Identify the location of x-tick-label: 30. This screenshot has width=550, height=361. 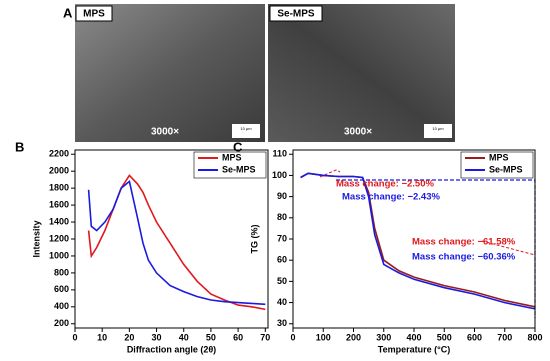
(157, 337).